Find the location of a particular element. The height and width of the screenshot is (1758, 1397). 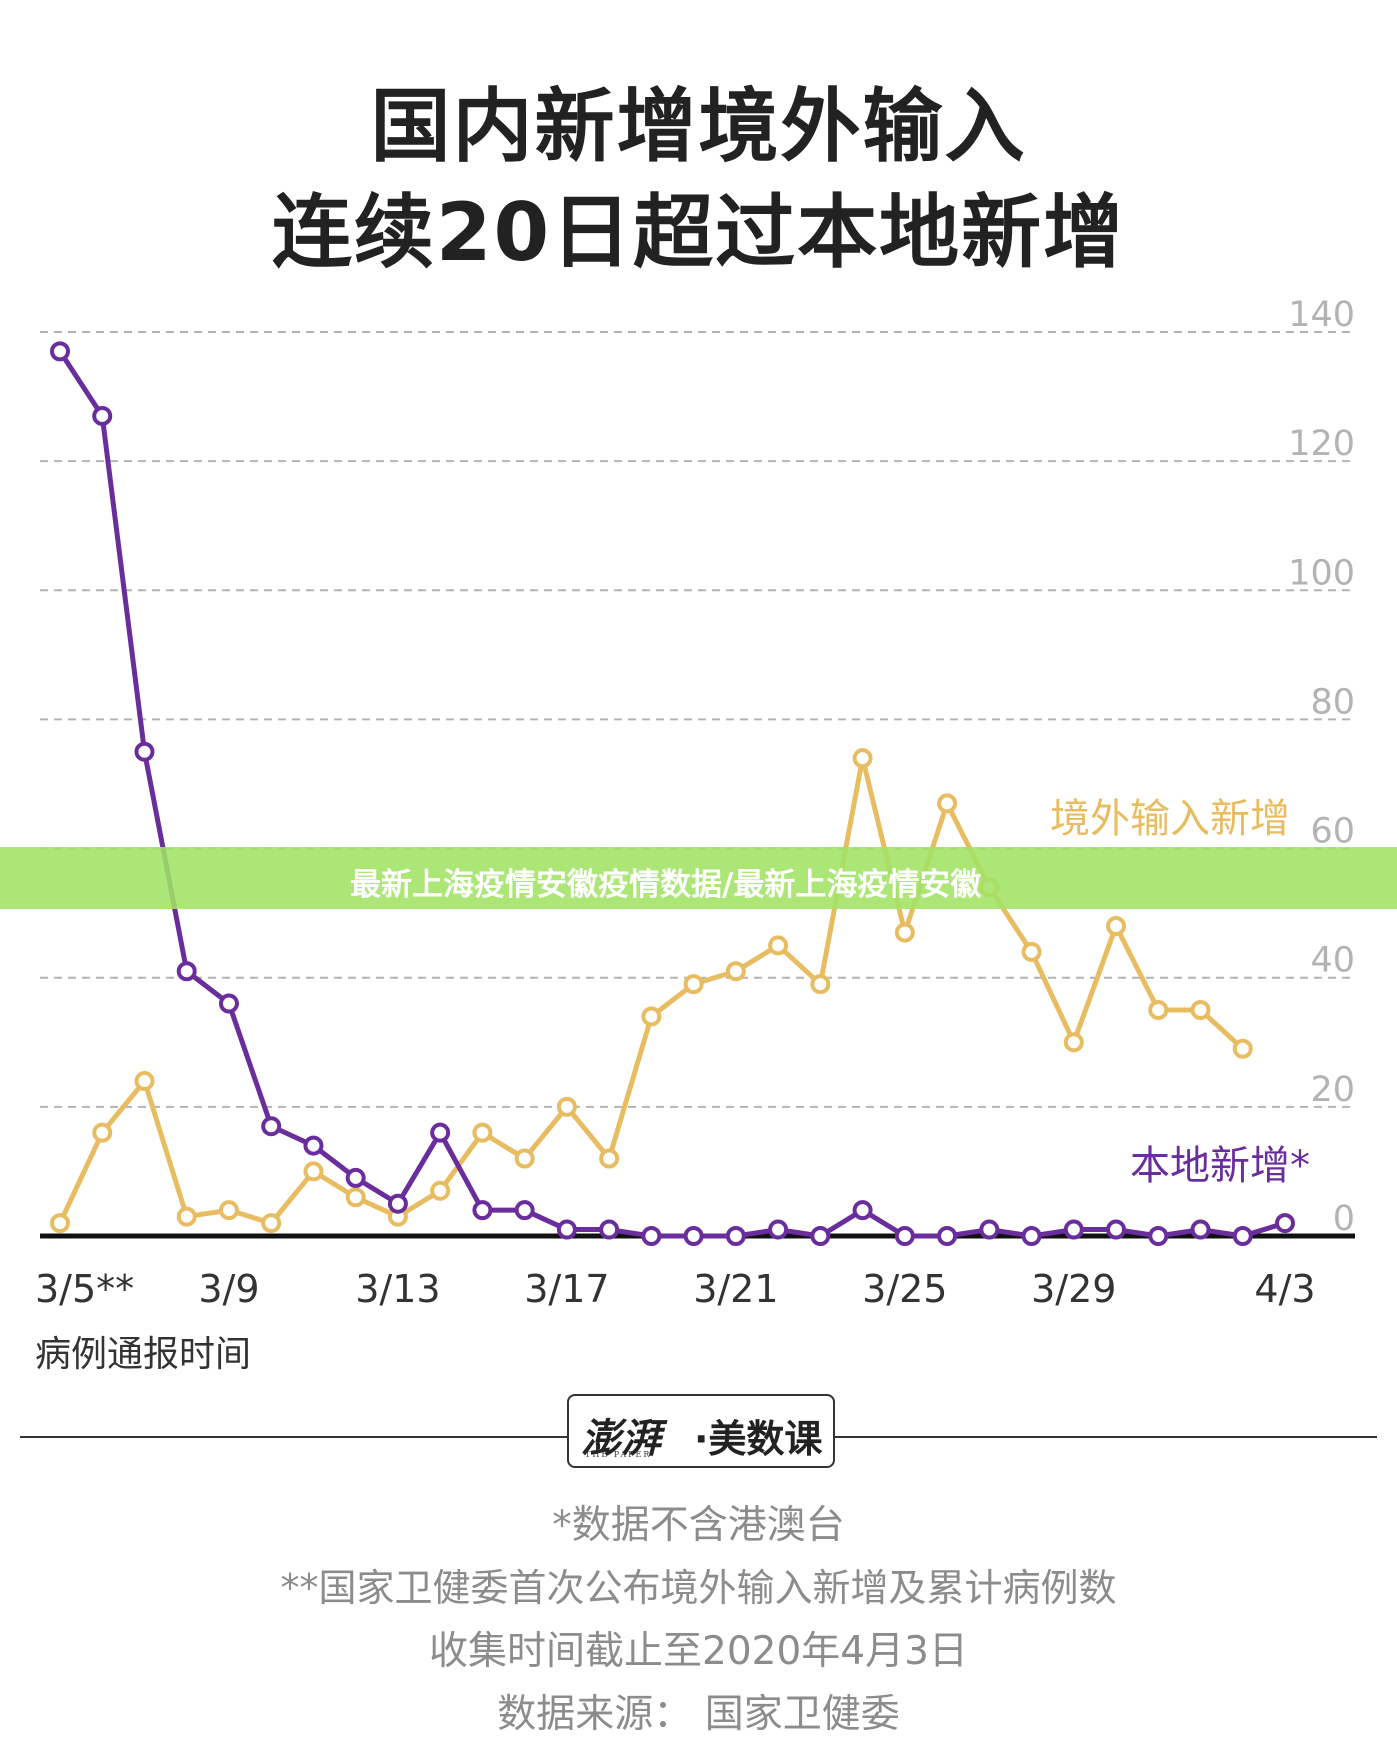

divider-left is located at coordinates (293, 1437).